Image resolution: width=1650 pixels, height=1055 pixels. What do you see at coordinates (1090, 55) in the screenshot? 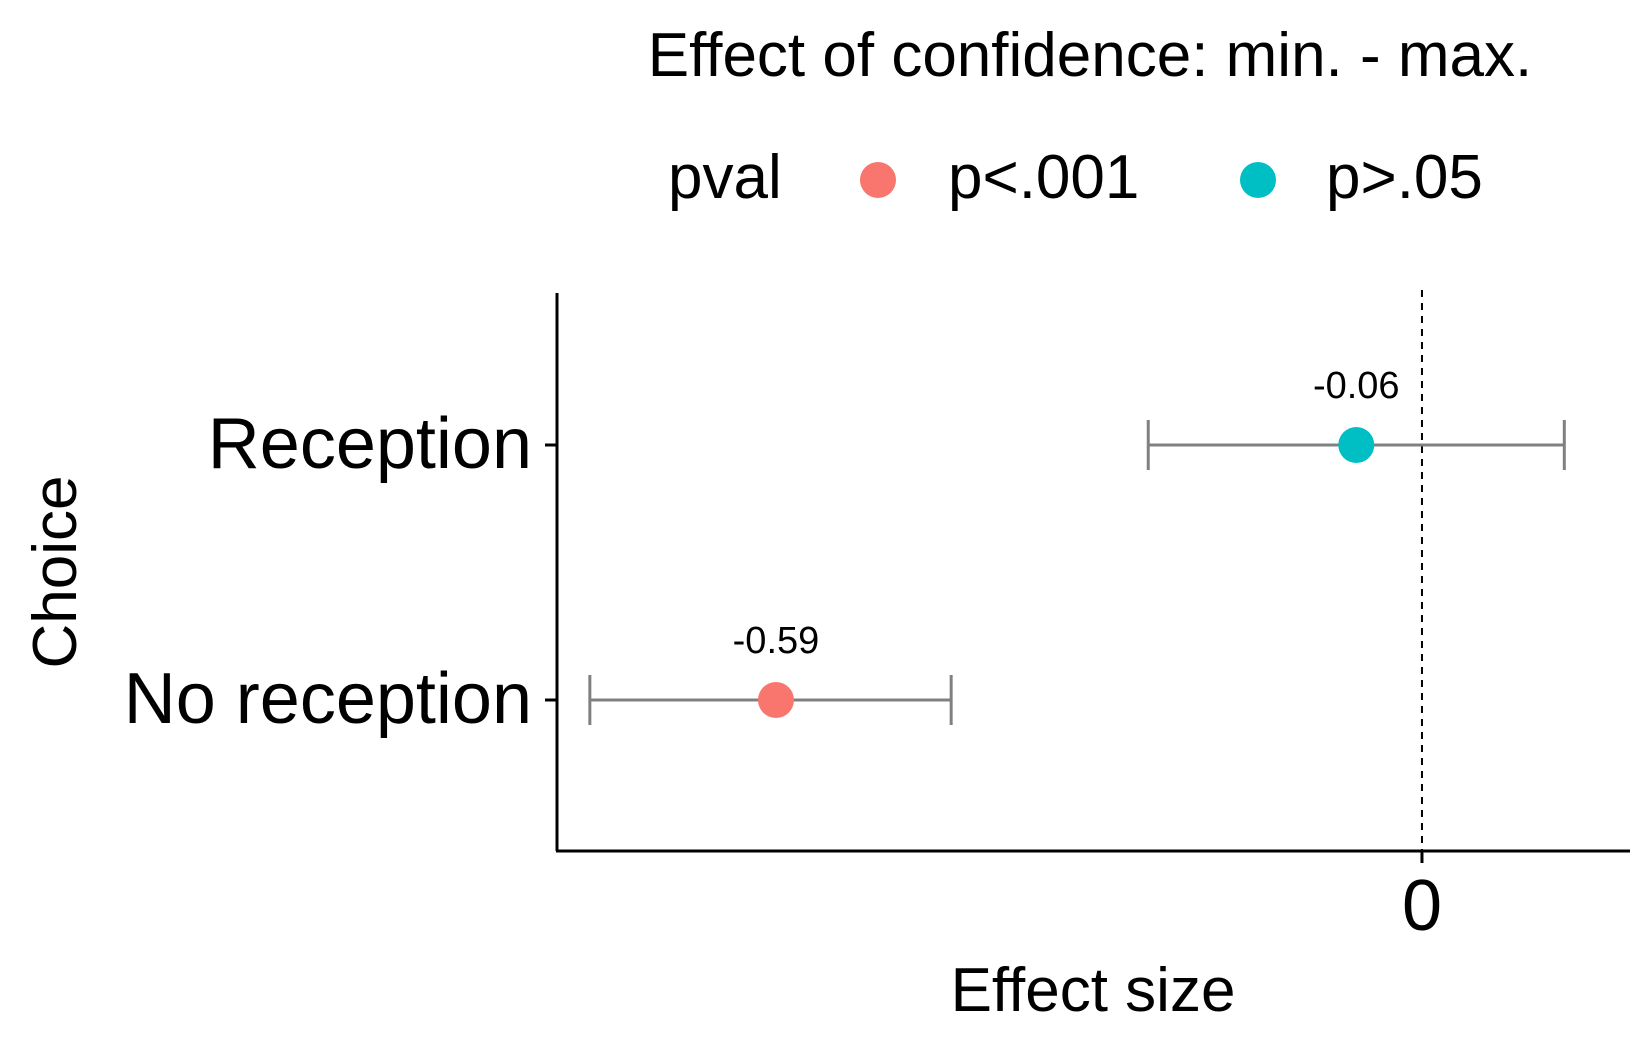
I see `chart-title: Effect of confidence: min. - max.` at bounding box center [1090, 55].